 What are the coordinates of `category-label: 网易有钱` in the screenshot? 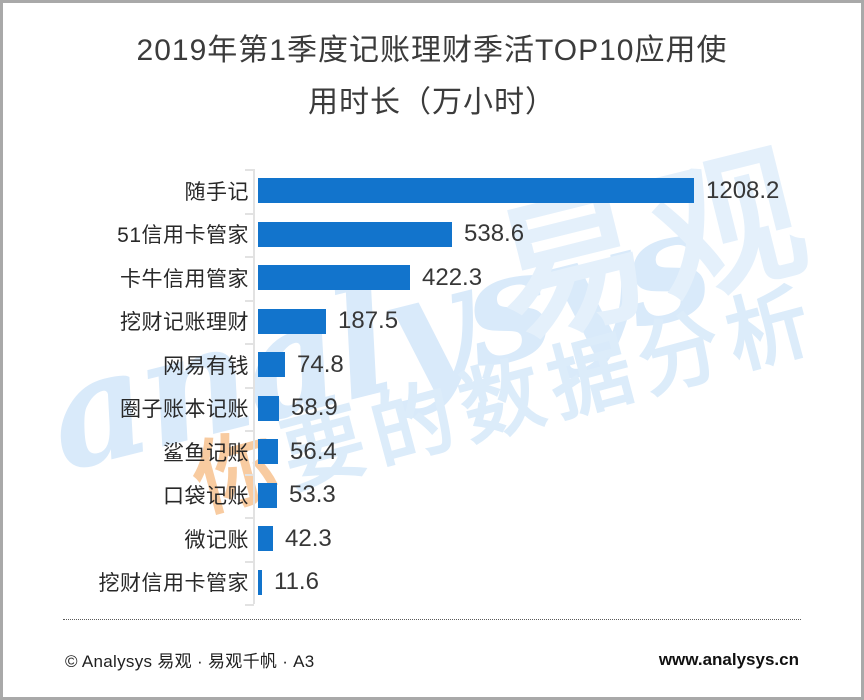 It's located at (206, 366).